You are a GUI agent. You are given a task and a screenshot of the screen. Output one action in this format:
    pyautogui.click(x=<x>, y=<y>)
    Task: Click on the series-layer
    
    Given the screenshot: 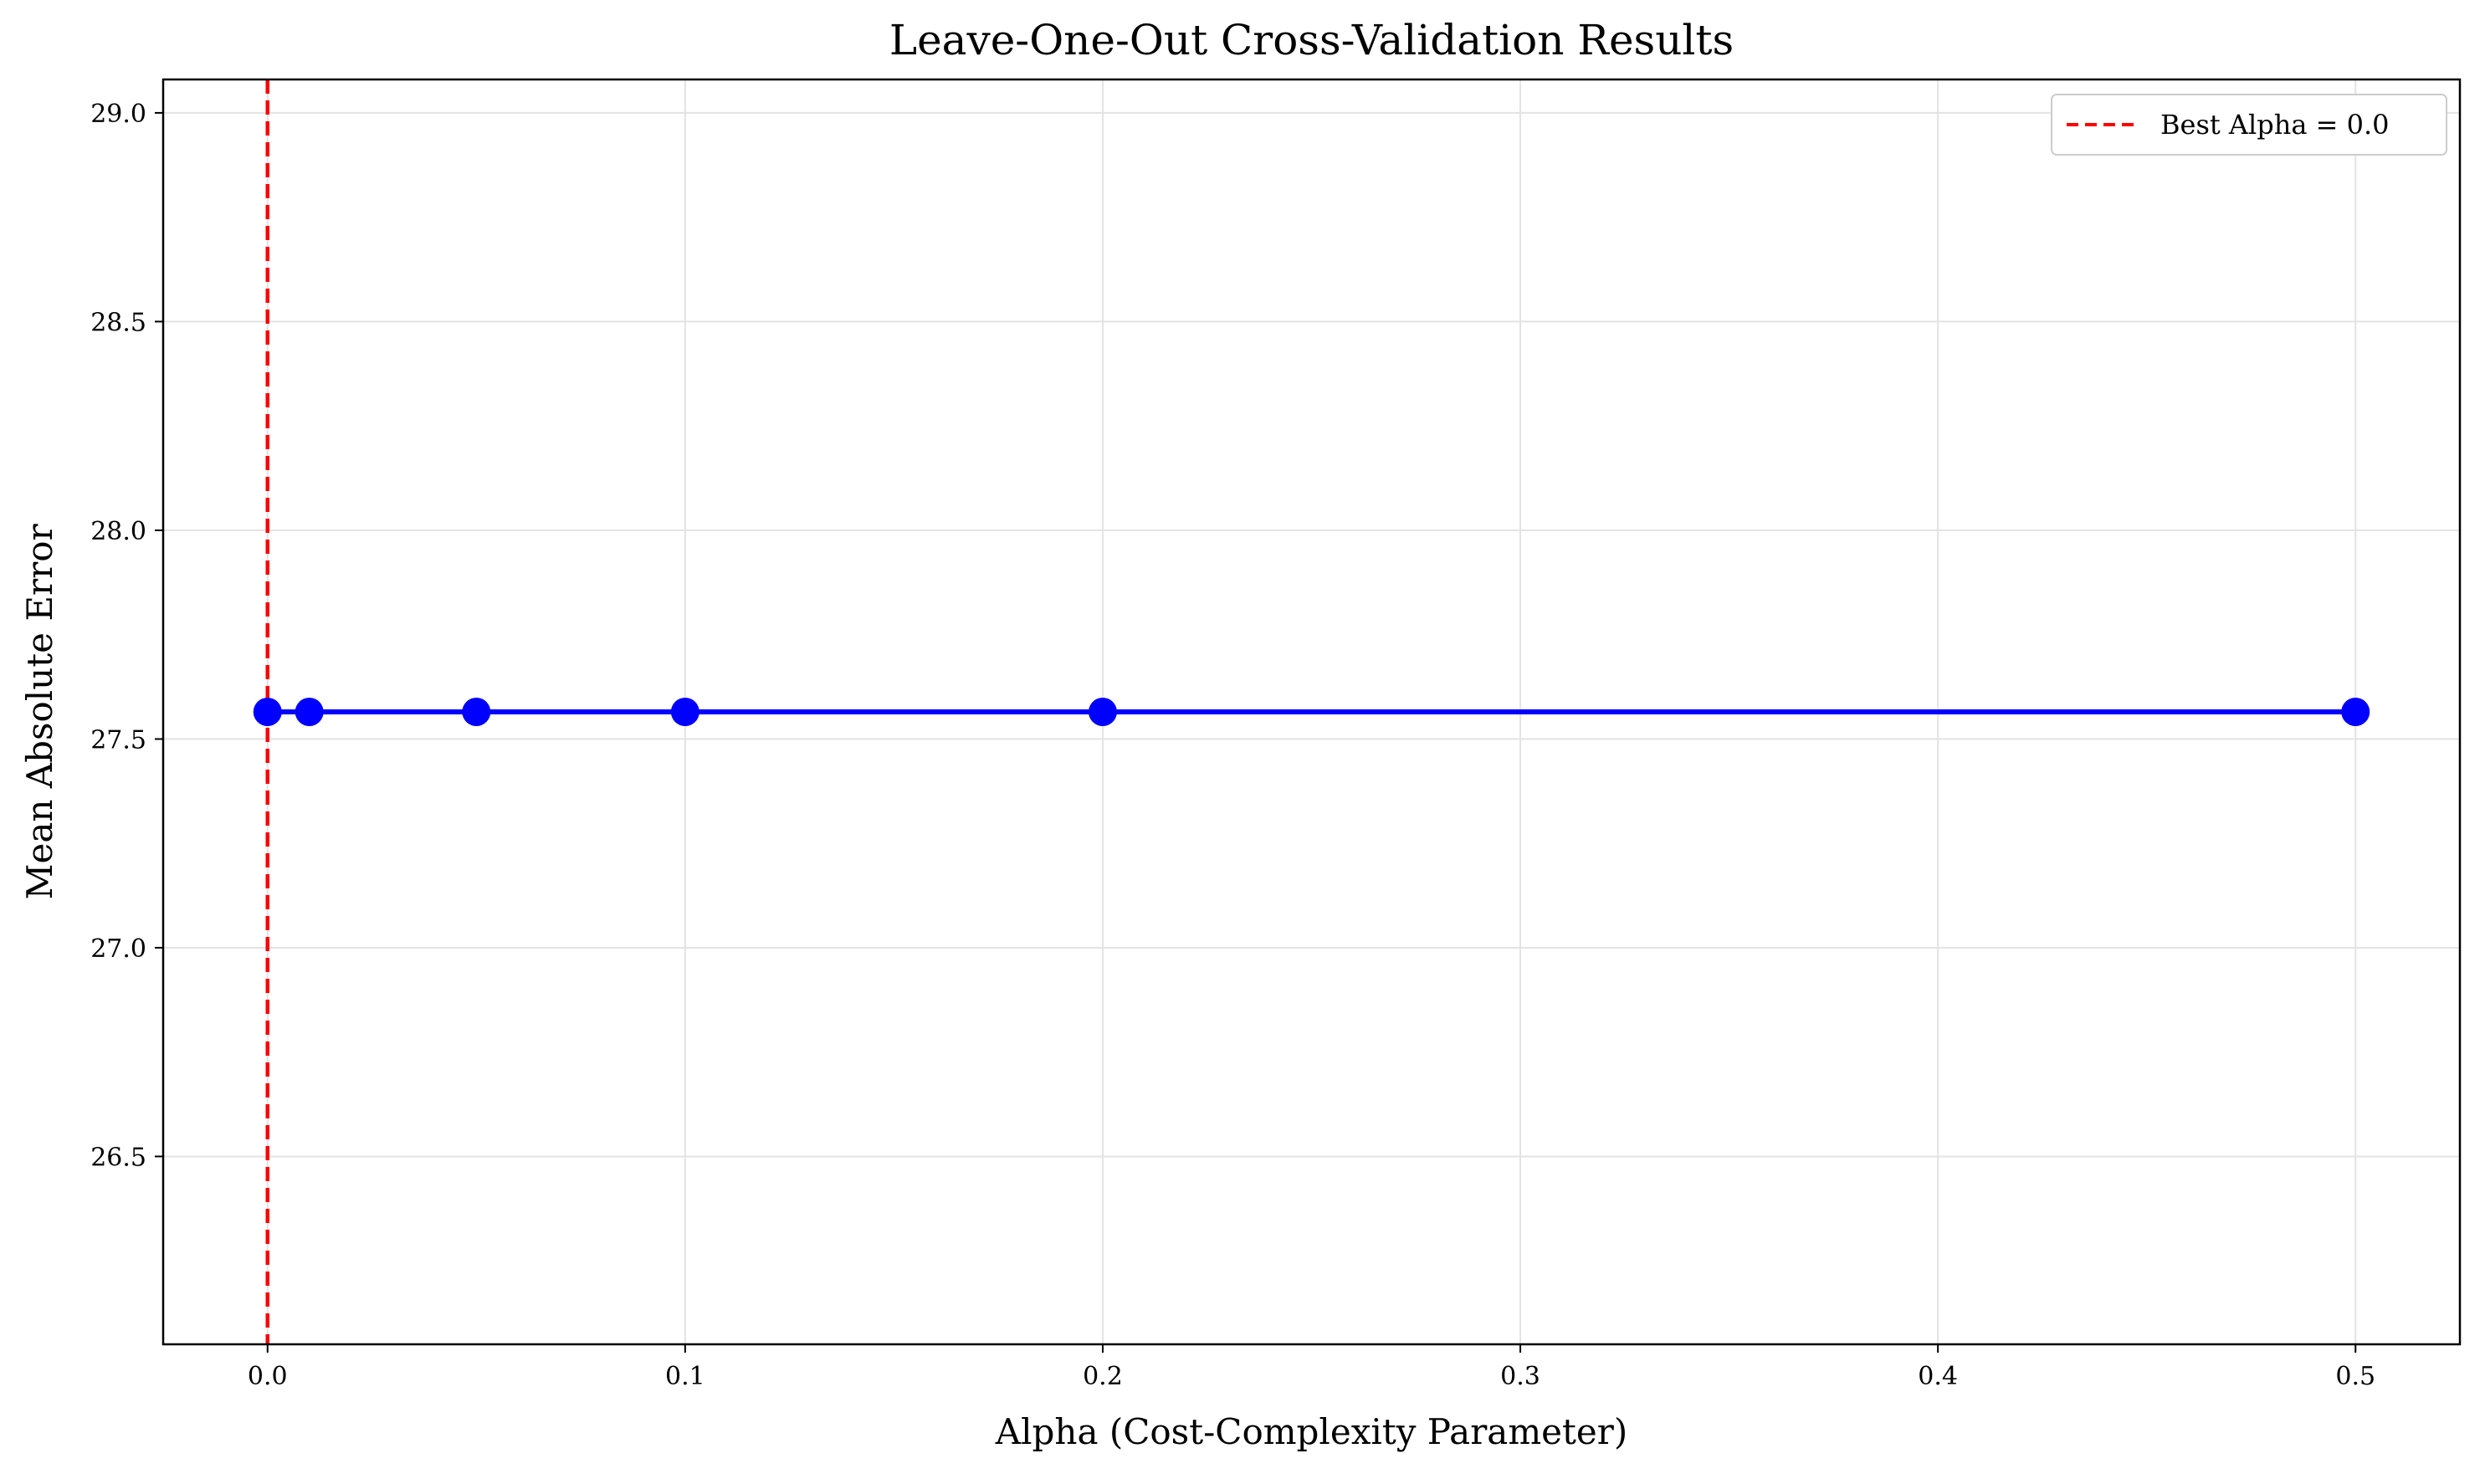 What is the action you would take?
    pyautogui.click(x=1311, y=712)
    